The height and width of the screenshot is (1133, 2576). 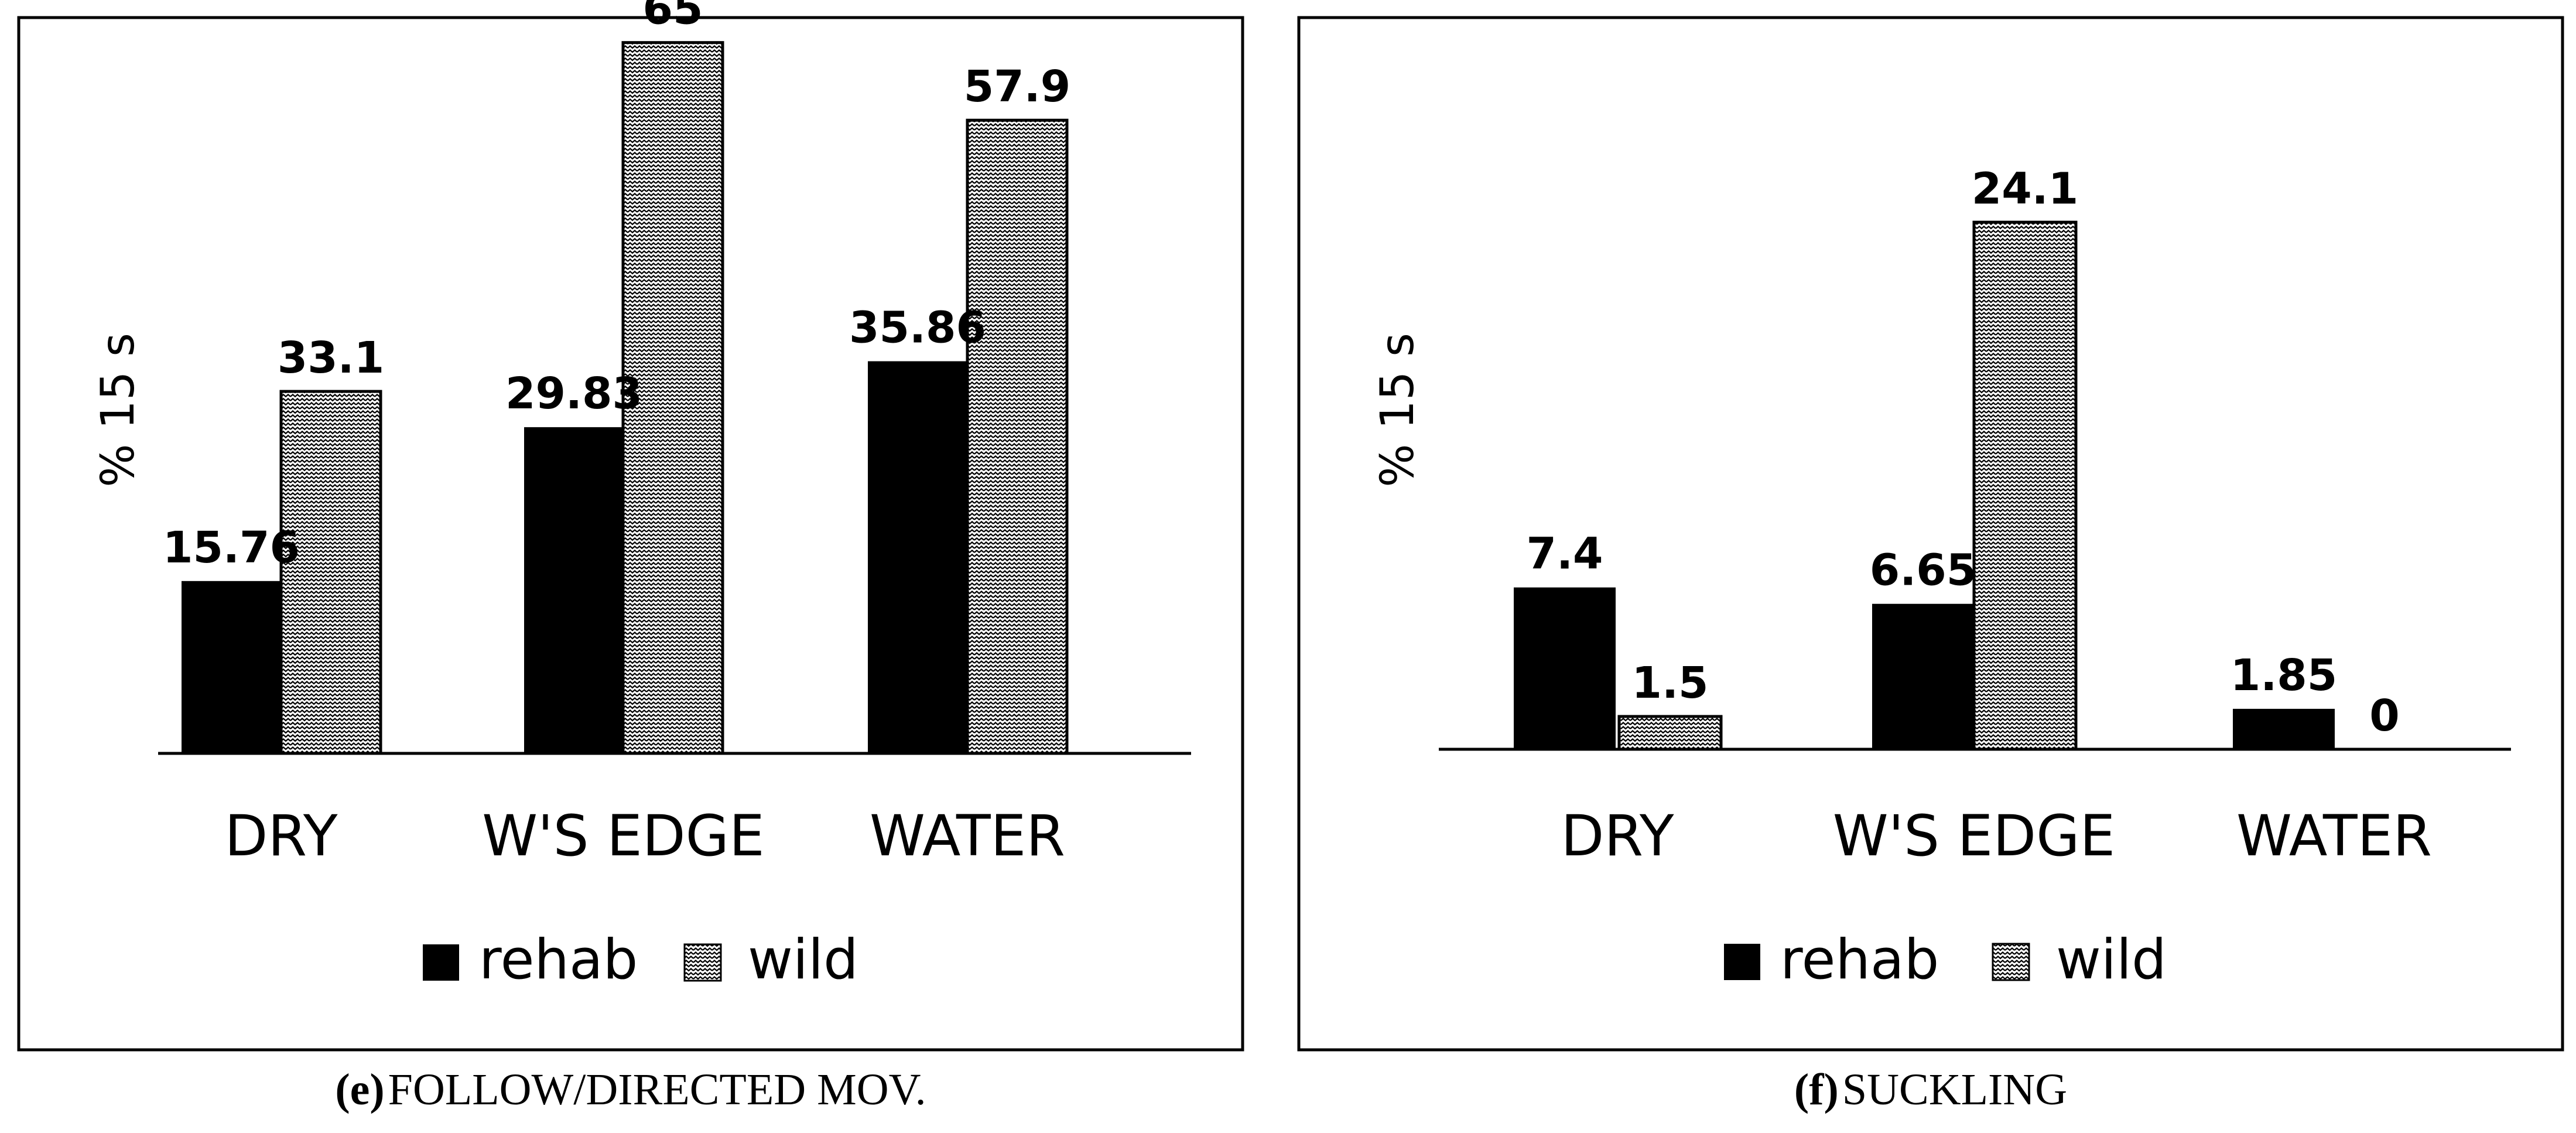 What do you see at coordinates (331, 358) in the screenshot?
I see `value-label-wild-0: 33.1` at bounding box center [331, 358].